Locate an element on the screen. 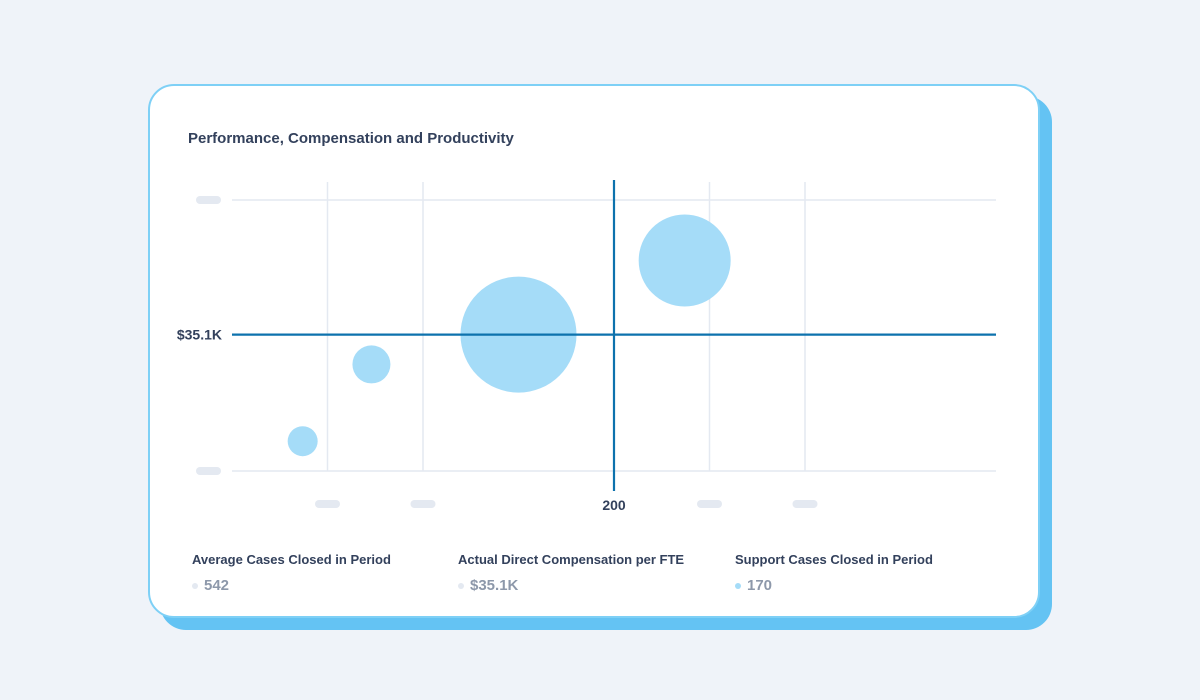 The width and height of the screenshot is (1200, 700). stat-value: 170 is located at coordinates (760, 585).